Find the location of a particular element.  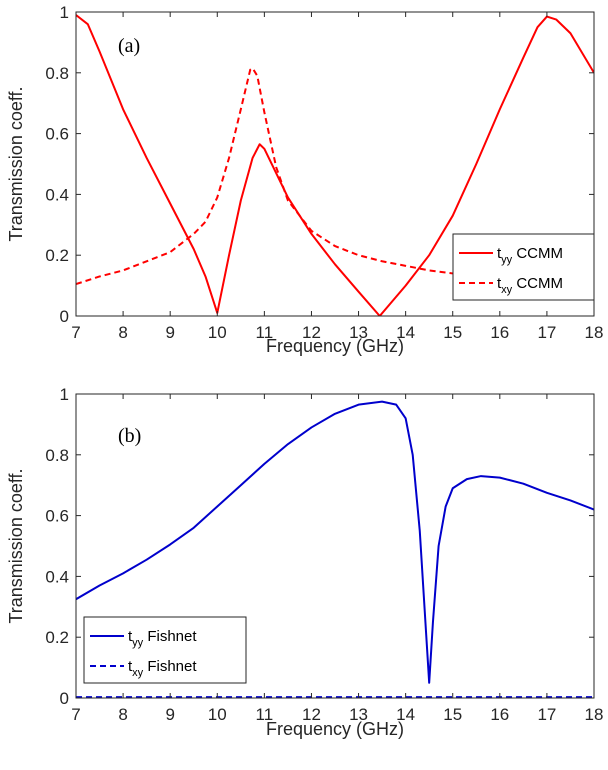

legend-entry: tyy CCMM is located at coordinates (530, 255).